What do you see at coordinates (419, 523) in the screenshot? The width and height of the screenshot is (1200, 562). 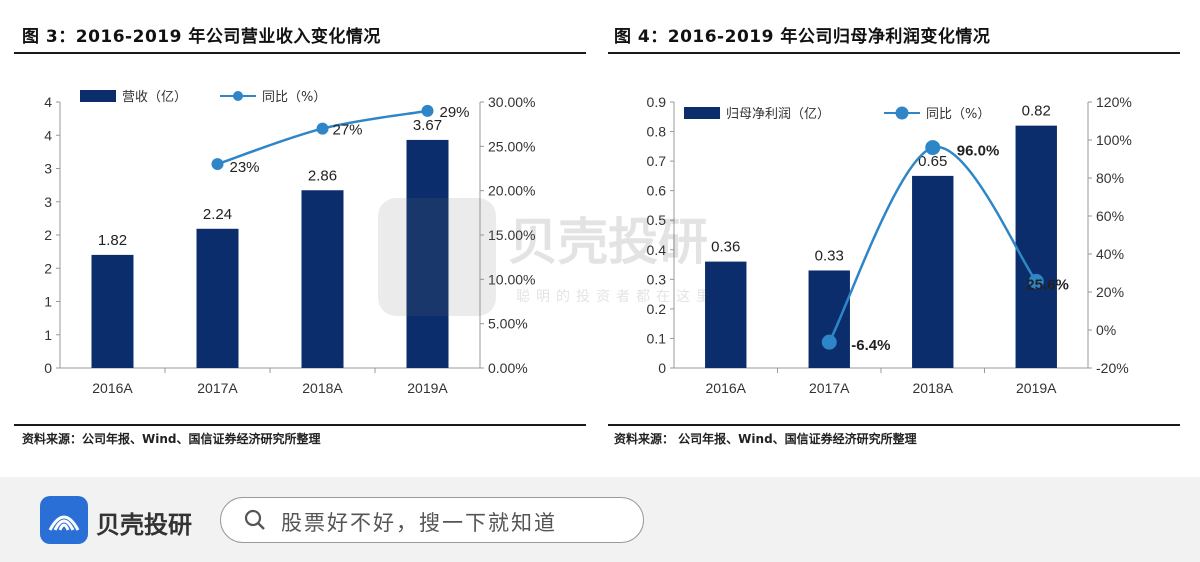 I see `search-placeholder: 股票好不好，搜一下就知道` at bounding box center [419, 523].